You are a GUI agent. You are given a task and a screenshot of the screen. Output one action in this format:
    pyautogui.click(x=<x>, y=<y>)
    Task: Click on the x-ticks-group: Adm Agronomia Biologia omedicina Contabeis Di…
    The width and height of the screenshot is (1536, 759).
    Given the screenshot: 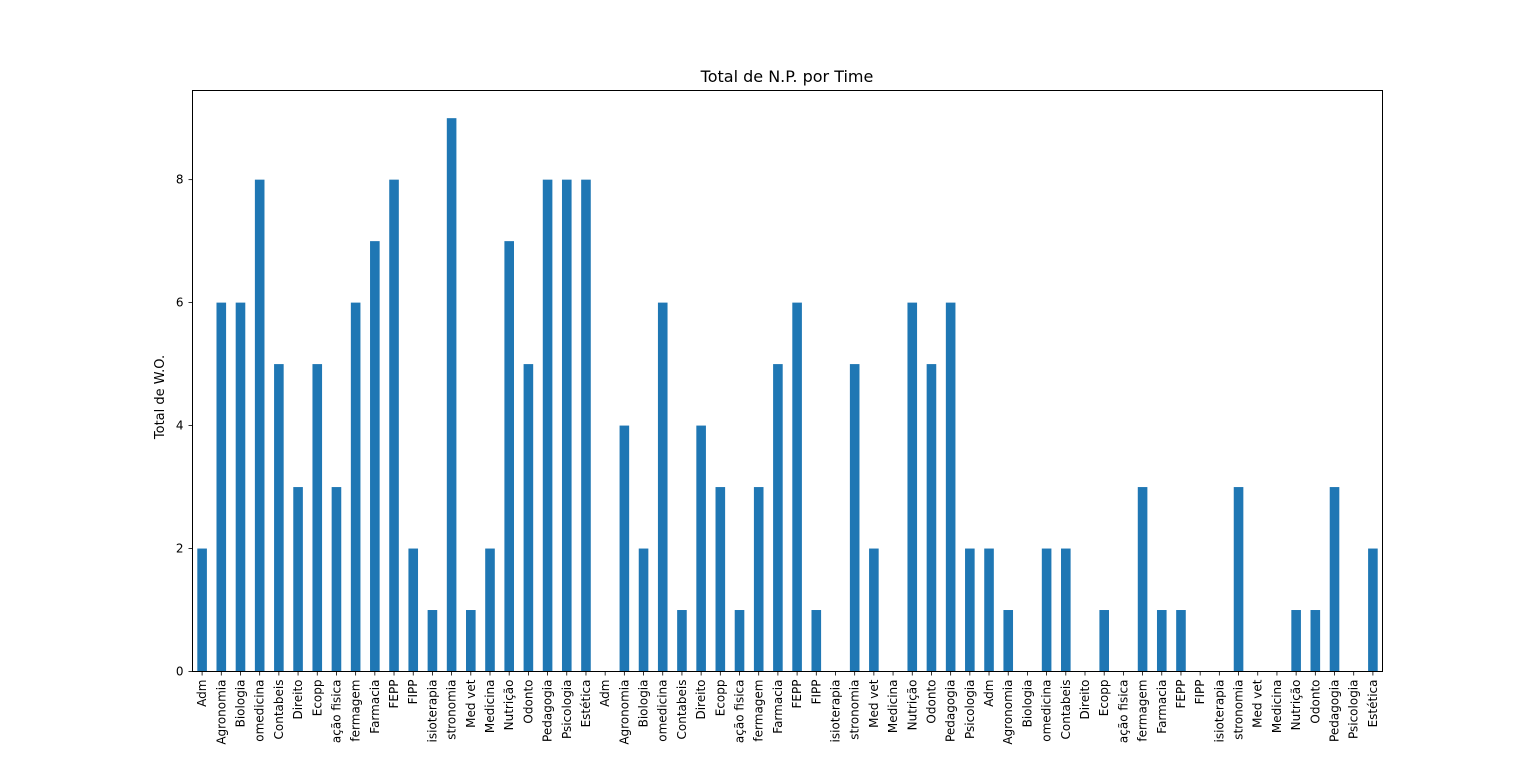 What is the action you would take?
    pyautogui.click(x=787, y=708)
    